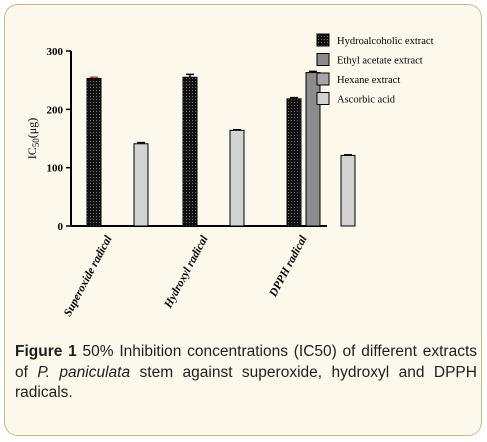 The height and width of the screenshot is (442, 487). Describe the element at coordinates (368, 80) in the screenshot. I see `legend-label: Hexane extract` at that location.